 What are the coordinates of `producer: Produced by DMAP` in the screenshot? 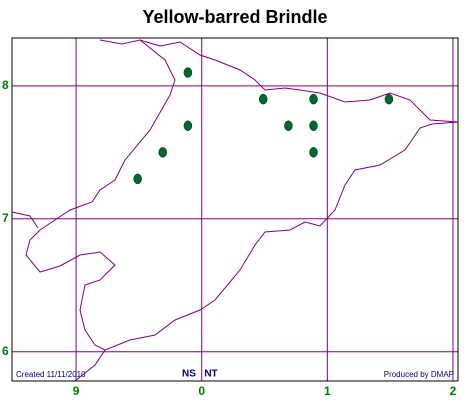 It's located at (419, 374).